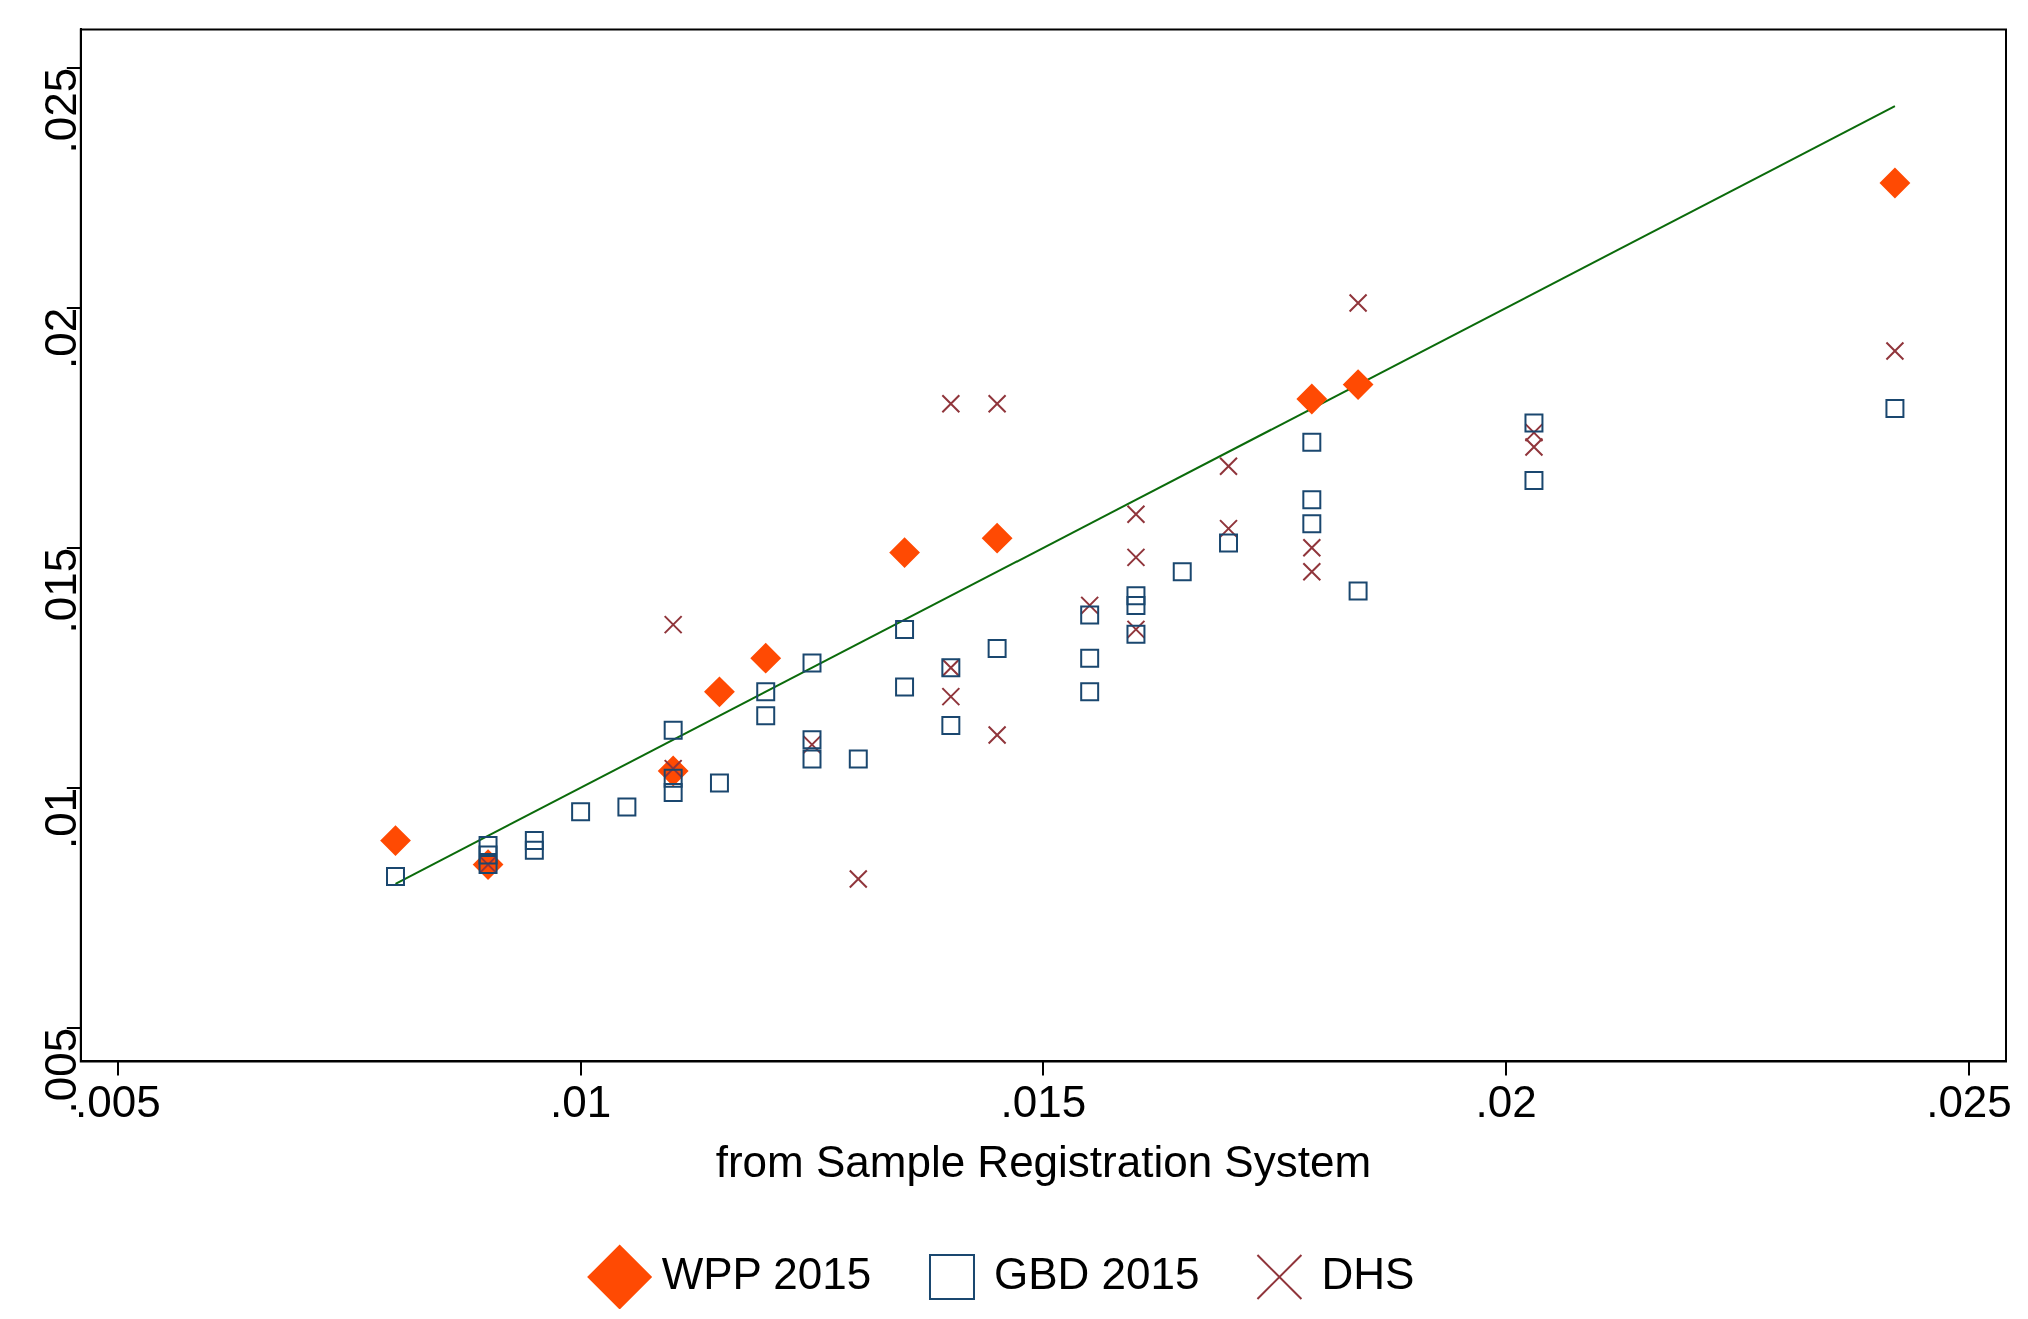 Image resolution: width=2028 pixels, height=1319 pixels. I want to click on x-axis-title: from Sample Registration System, so click(1043, 1161).